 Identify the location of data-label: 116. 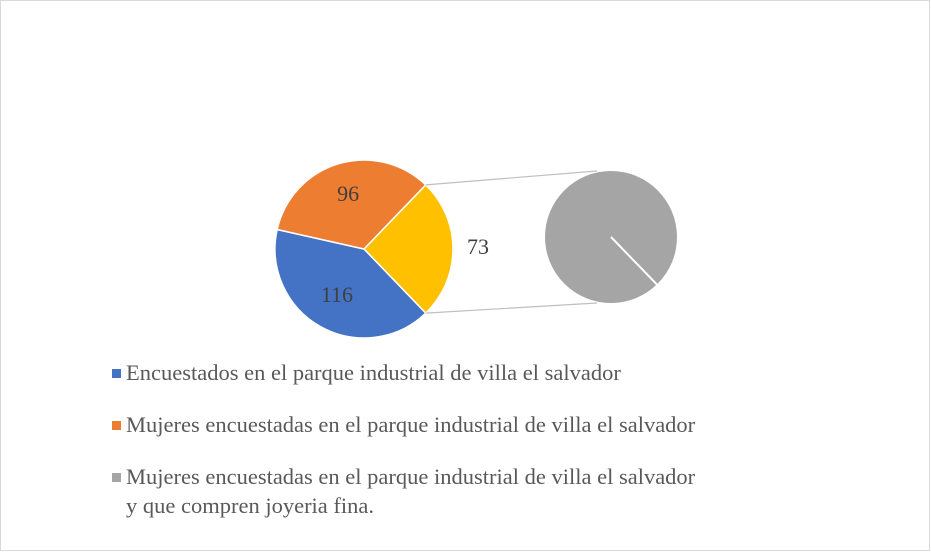
(337, 294).